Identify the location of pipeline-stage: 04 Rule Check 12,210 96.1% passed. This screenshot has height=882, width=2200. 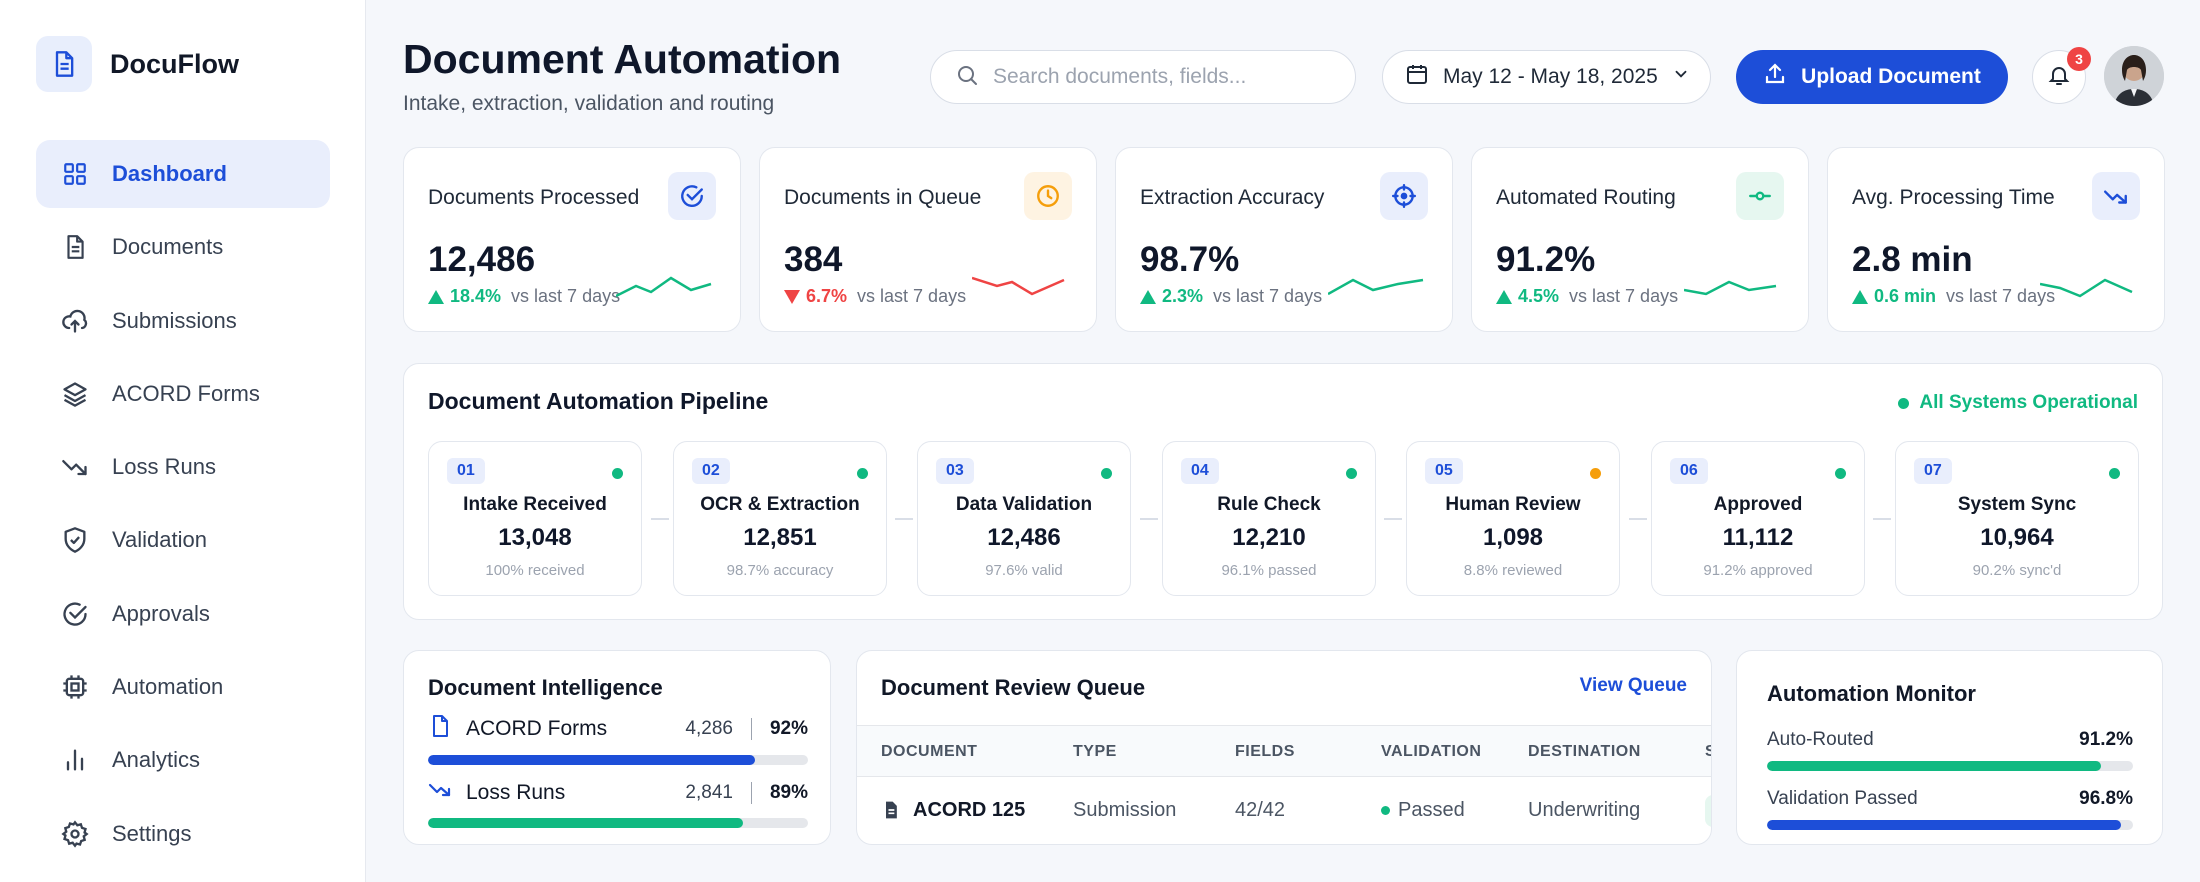
(1269, 518).